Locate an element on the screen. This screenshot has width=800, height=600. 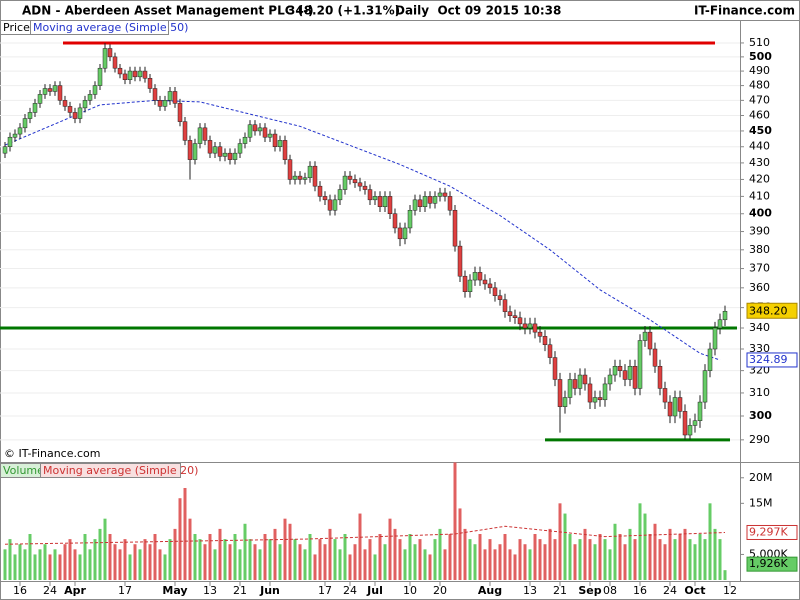
x-tick-label: Oct is located at coordinates (694, 590).